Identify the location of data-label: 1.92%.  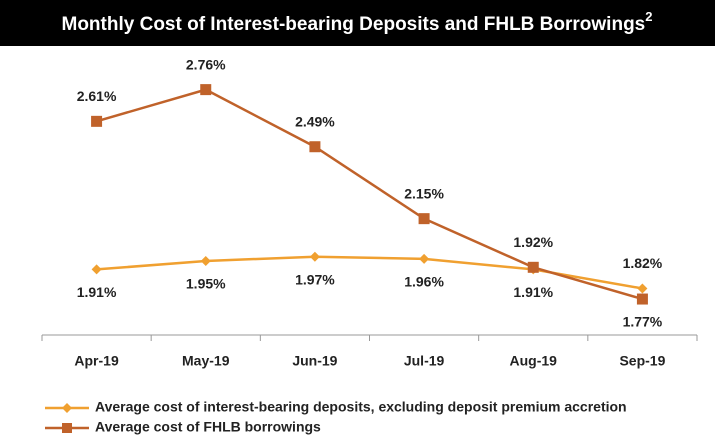
(533, 242).